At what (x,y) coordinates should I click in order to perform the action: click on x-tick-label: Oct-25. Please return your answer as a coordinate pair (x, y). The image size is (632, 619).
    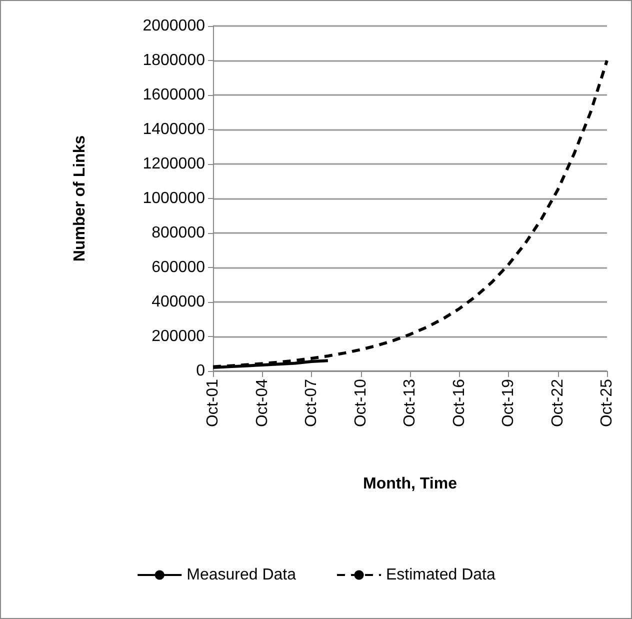
    Looking at the image, I should click on (607, 403).